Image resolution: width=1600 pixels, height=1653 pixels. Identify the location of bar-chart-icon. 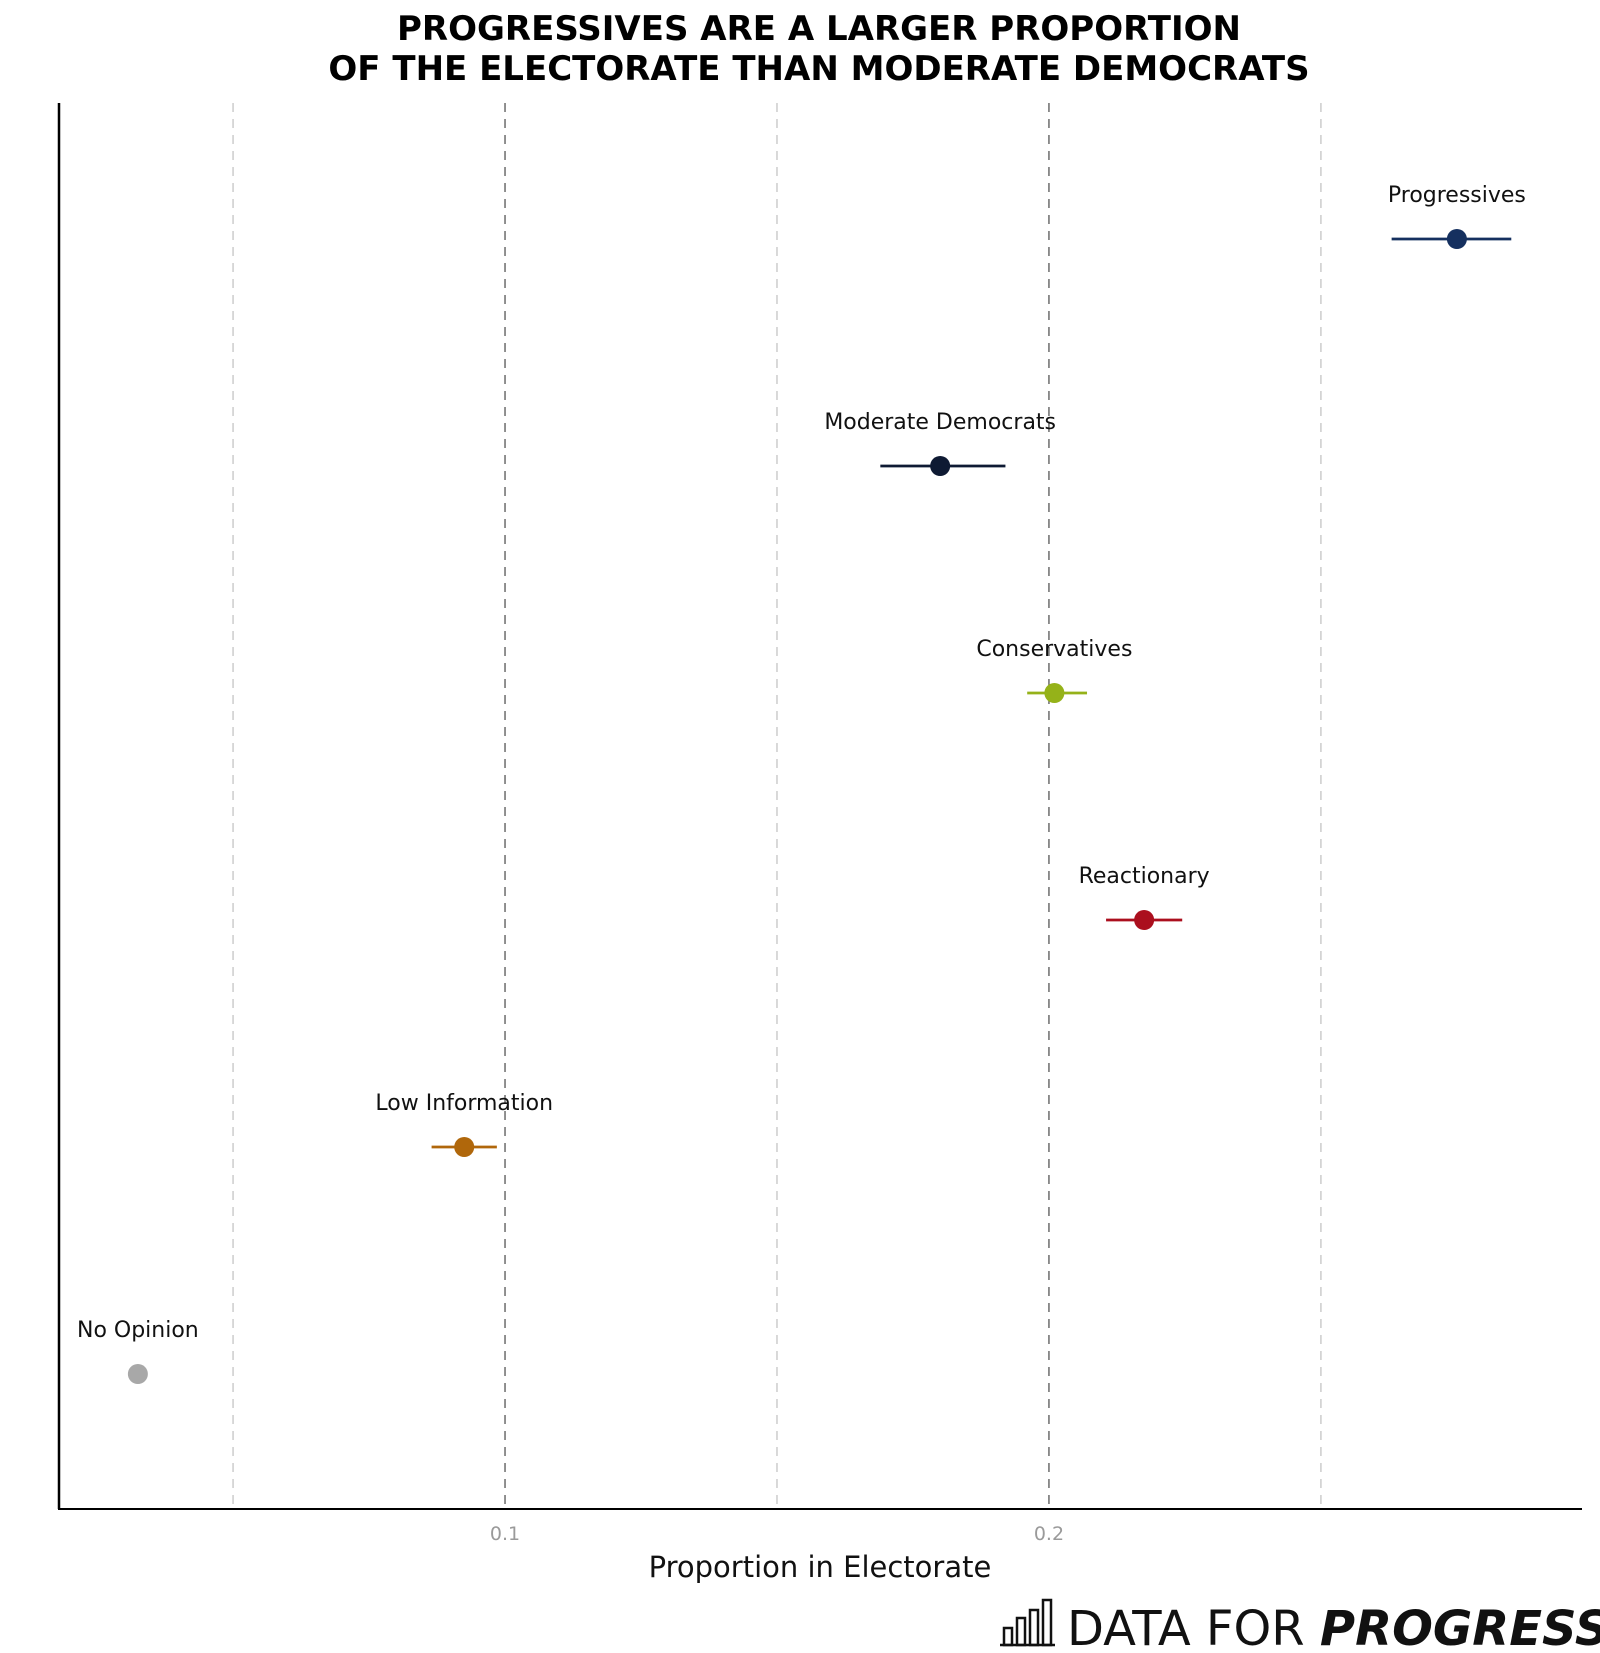
(1027, 1622).